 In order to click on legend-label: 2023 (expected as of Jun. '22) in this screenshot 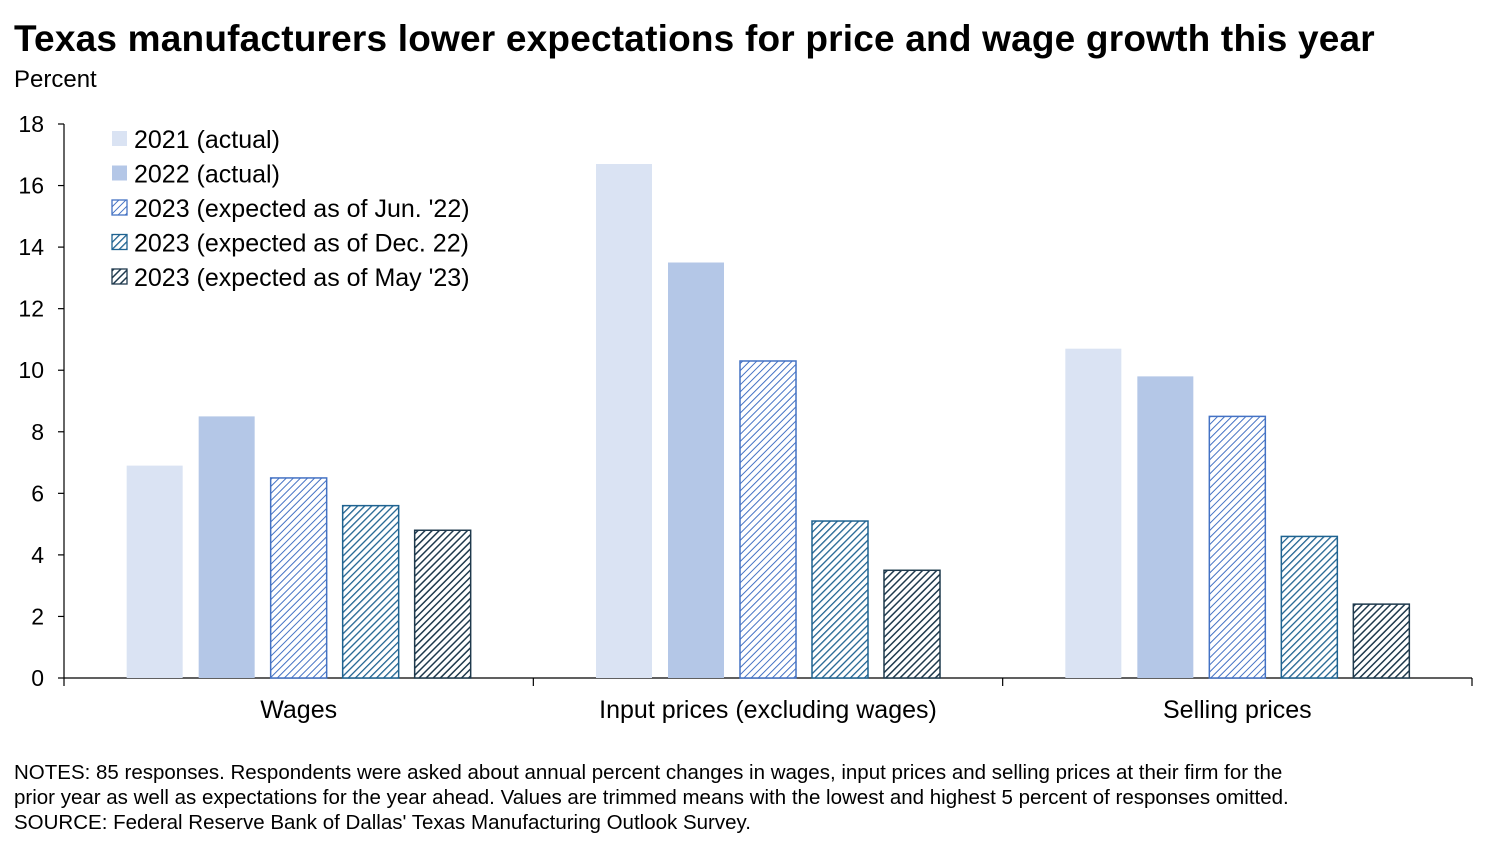, I will do `click(302, 209)`.